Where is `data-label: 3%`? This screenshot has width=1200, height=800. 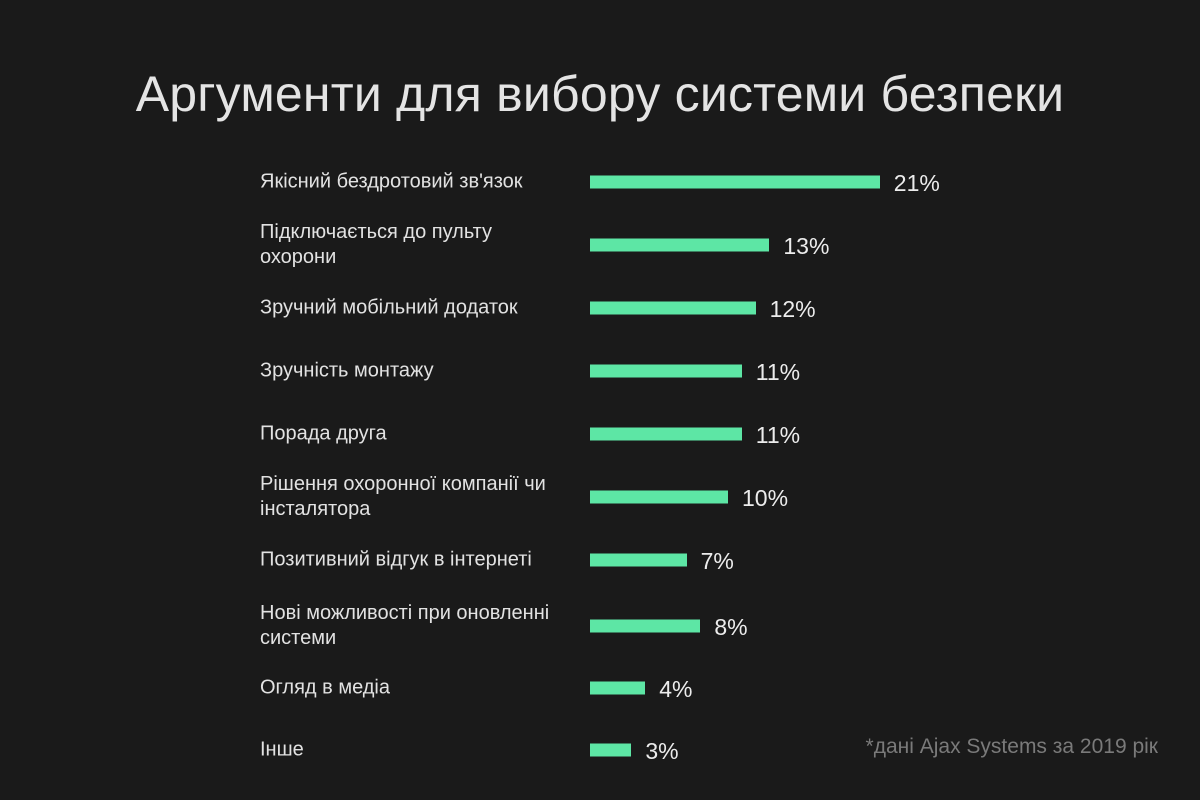 data-label: 3% is located at coordinates (662, 751).